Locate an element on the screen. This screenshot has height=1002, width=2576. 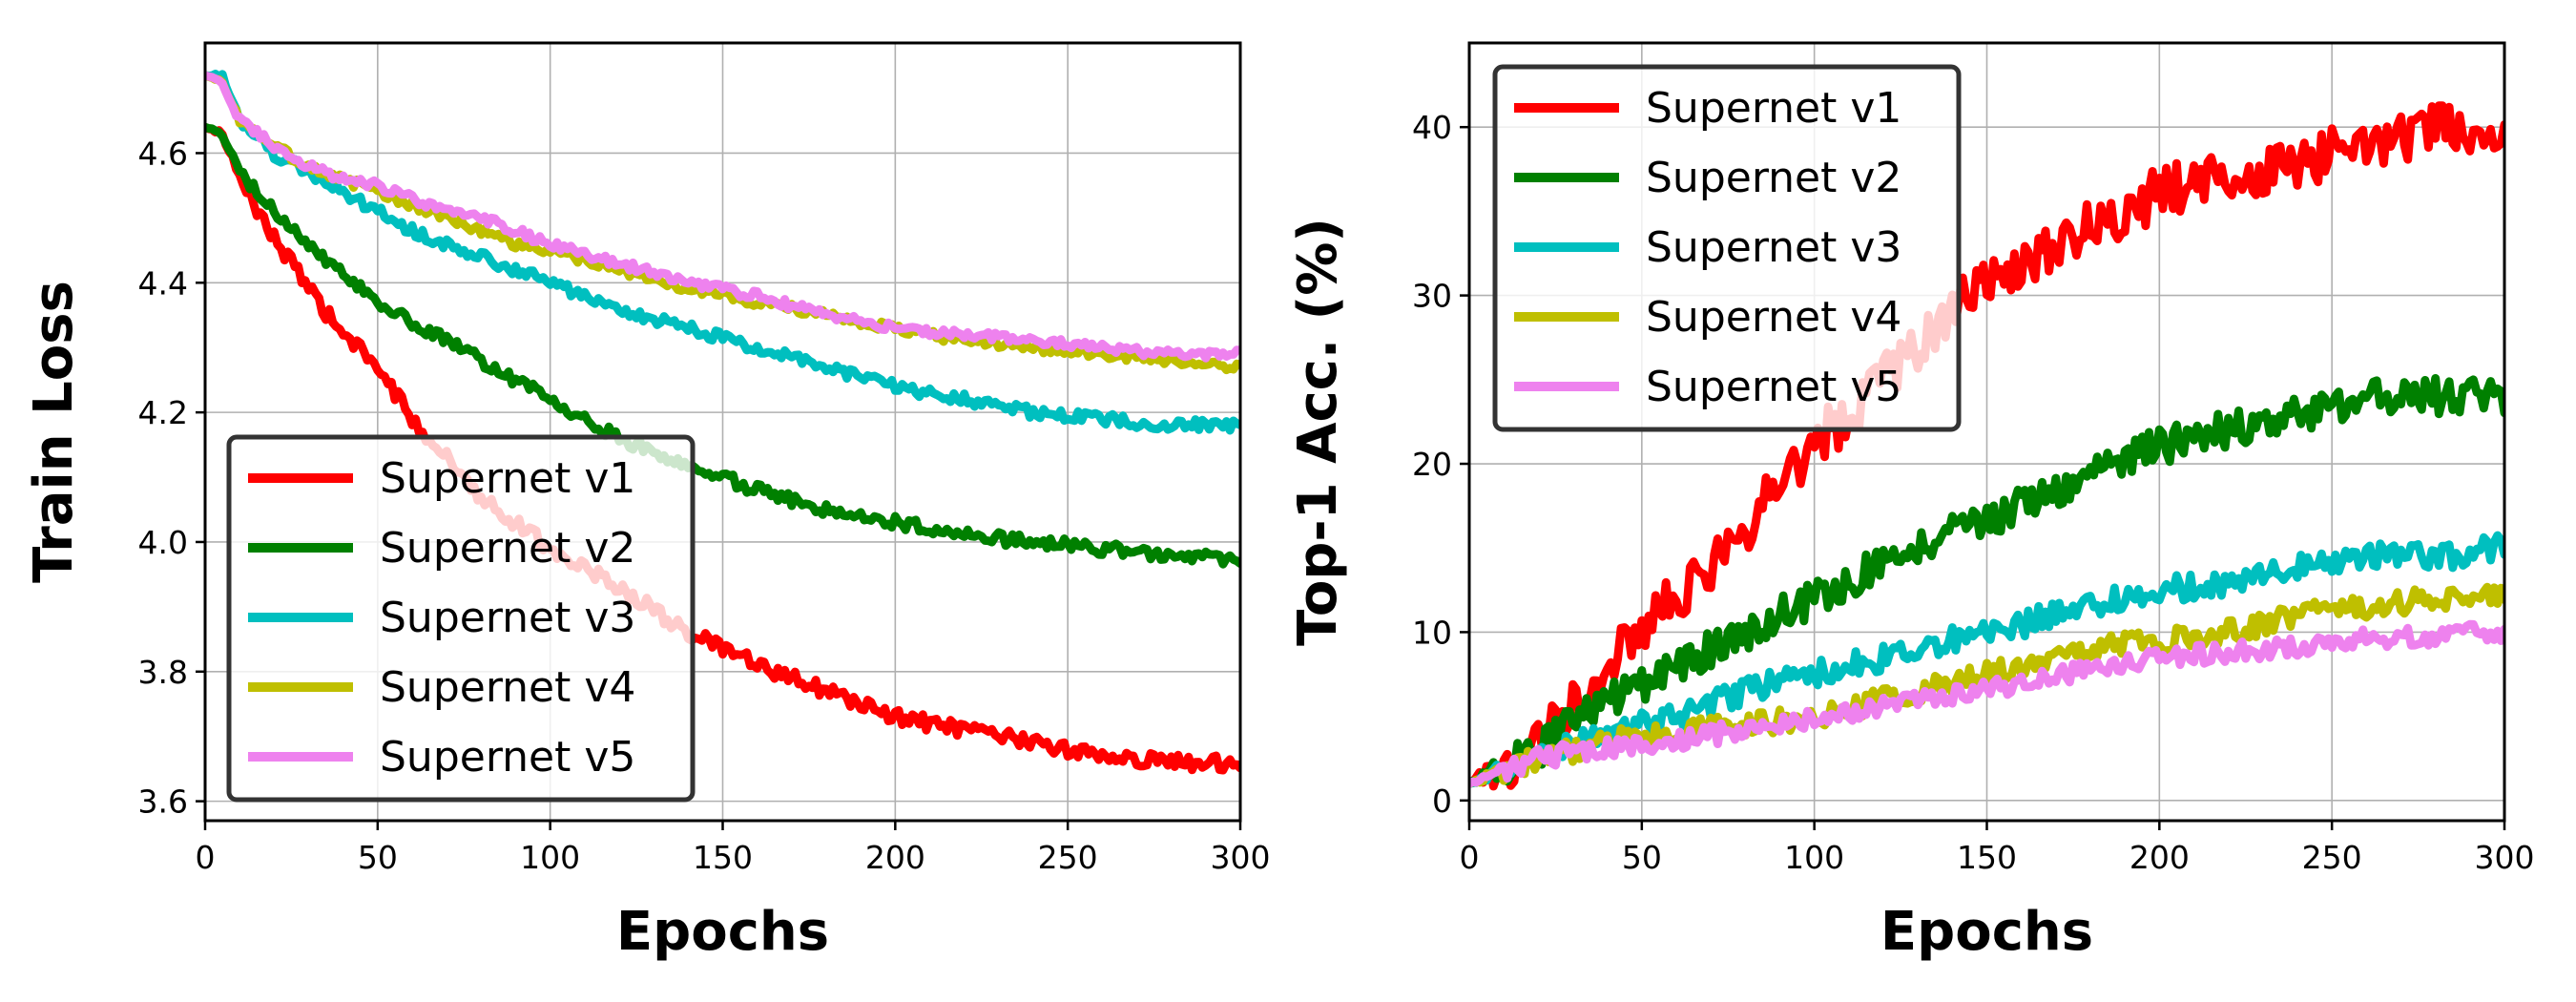
y-tick-label: 3.6 is located at coordinates (163, 802).